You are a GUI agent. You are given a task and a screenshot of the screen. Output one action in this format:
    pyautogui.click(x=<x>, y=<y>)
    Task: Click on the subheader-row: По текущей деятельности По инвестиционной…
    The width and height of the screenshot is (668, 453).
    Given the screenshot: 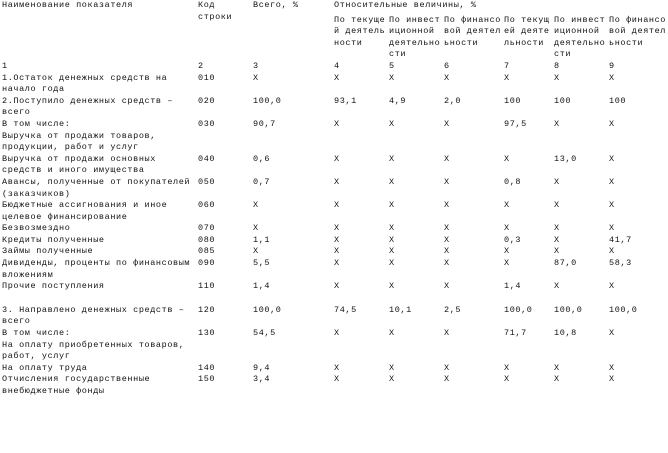 What is the action you would take?
    pyautogui.click(x=335, y=36)
    